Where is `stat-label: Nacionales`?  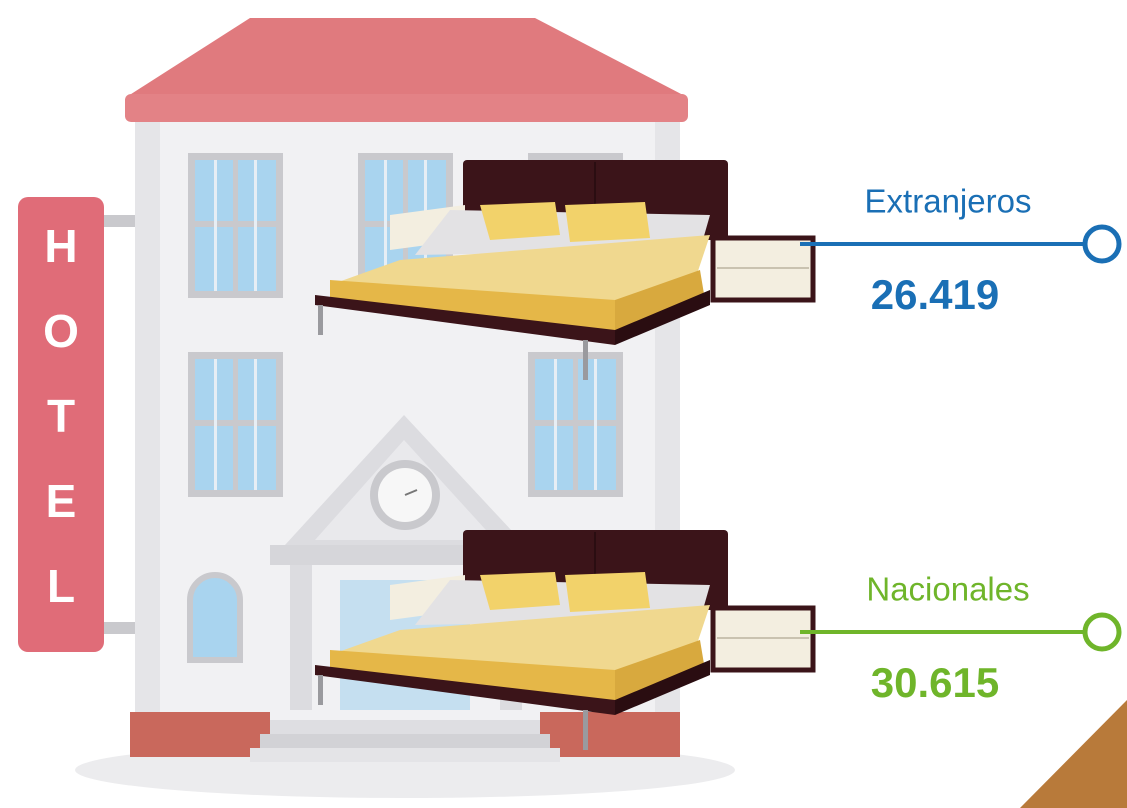 stat-label: Nacionales is located at coordinates (947, 589).